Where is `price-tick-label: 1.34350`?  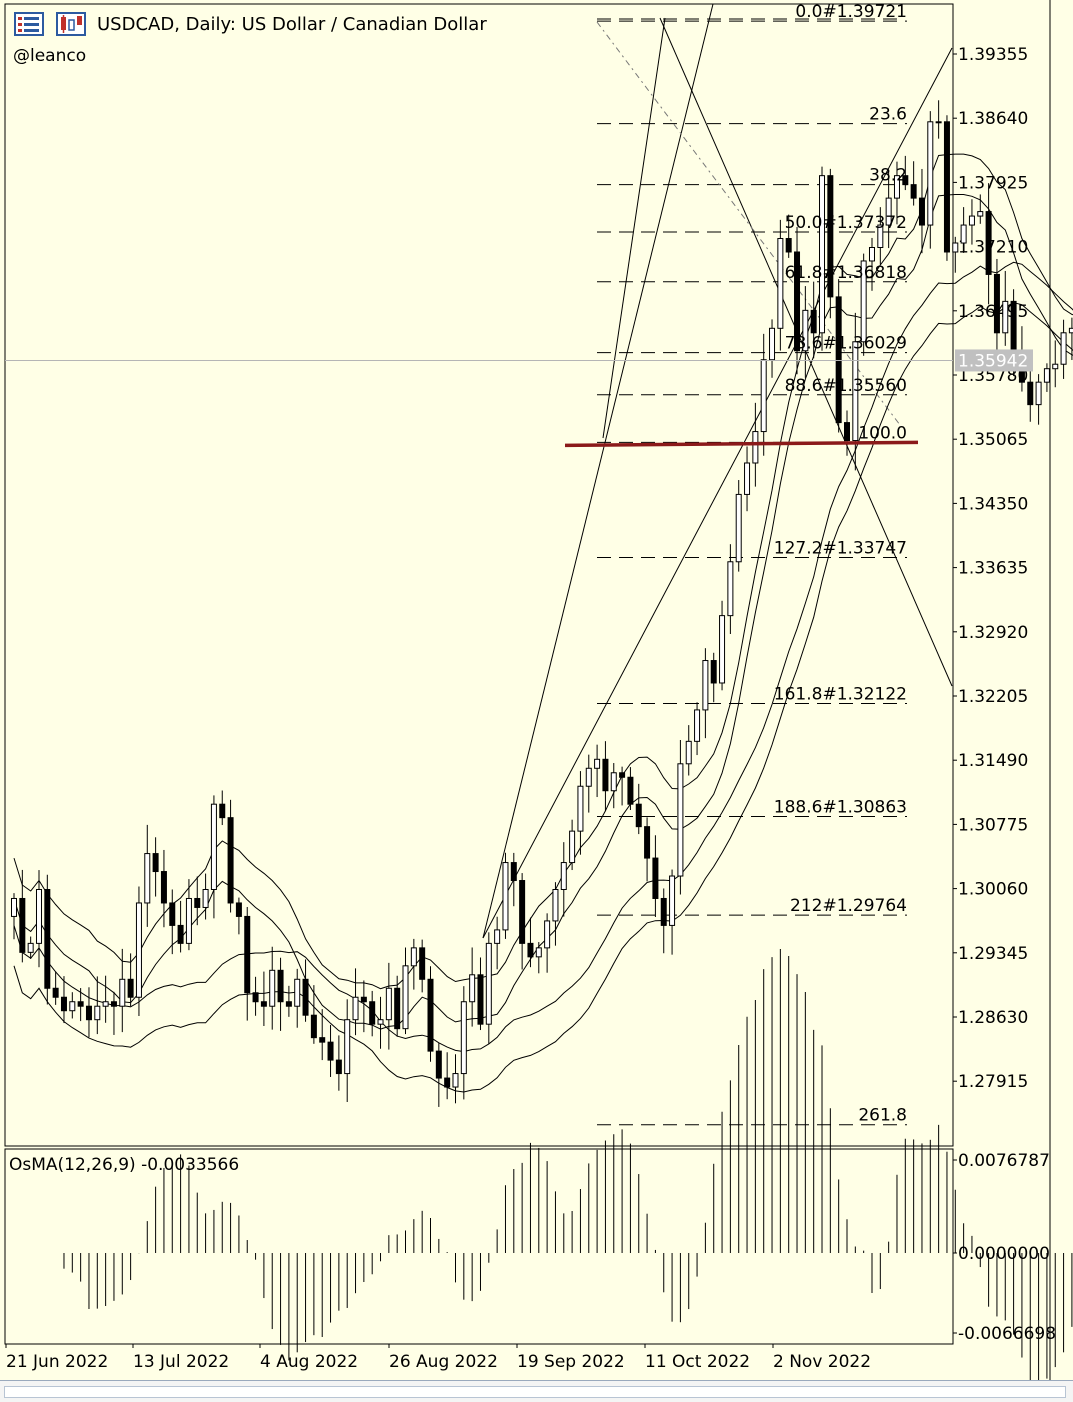
price-tick-label: 1.34350 is located at coordinates (993, 504).